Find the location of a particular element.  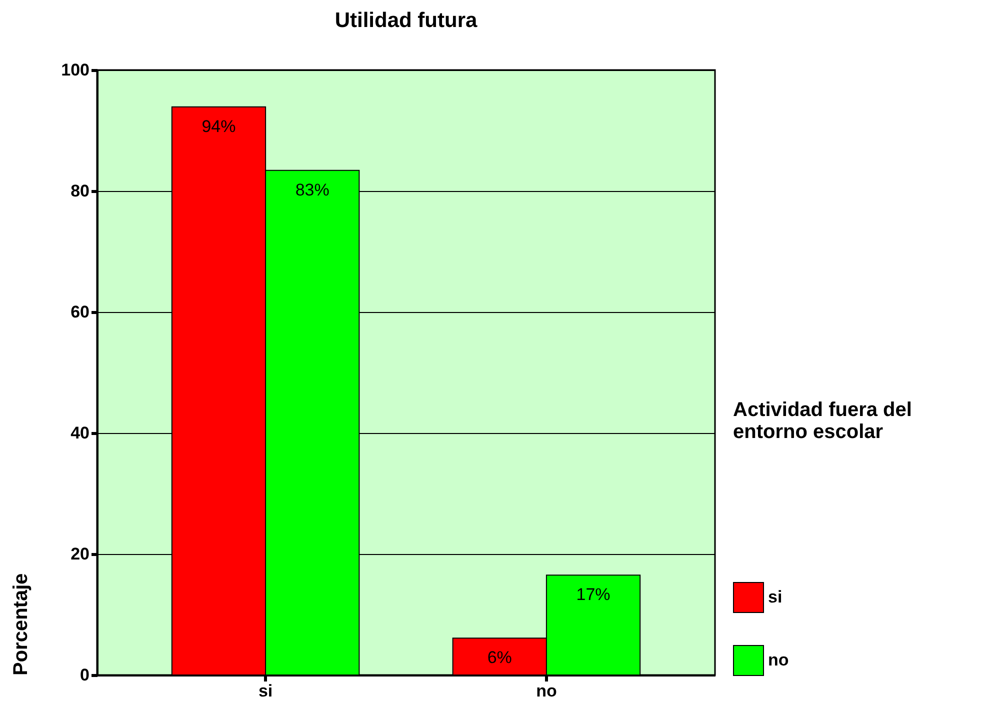

data-label: 17% is located at coordinates (593, 594).